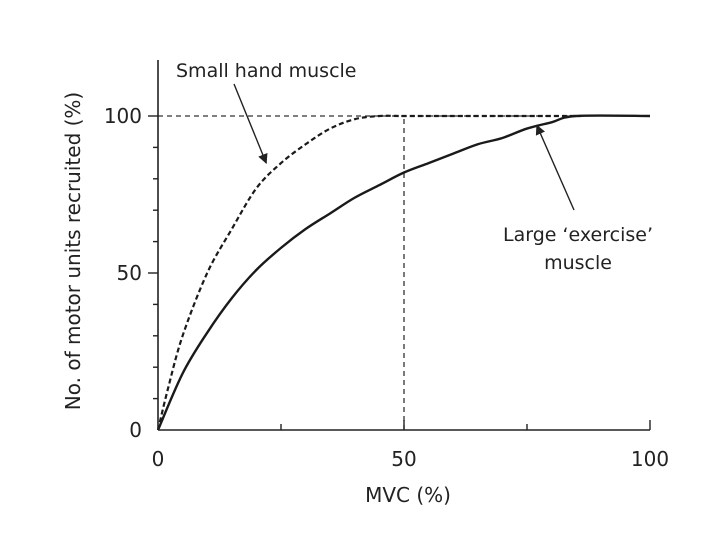 The image size is (720, 540). I want to click on y-tick-label: 50, so click(129, 273).